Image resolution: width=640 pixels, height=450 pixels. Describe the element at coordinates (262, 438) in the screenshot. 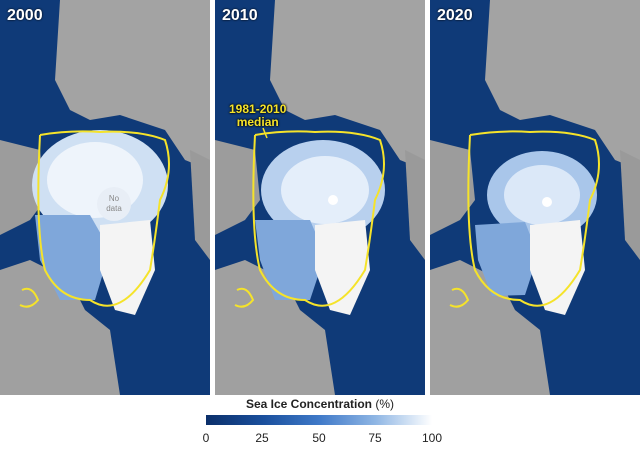

I see `legend-tick-25: 25` at that location.